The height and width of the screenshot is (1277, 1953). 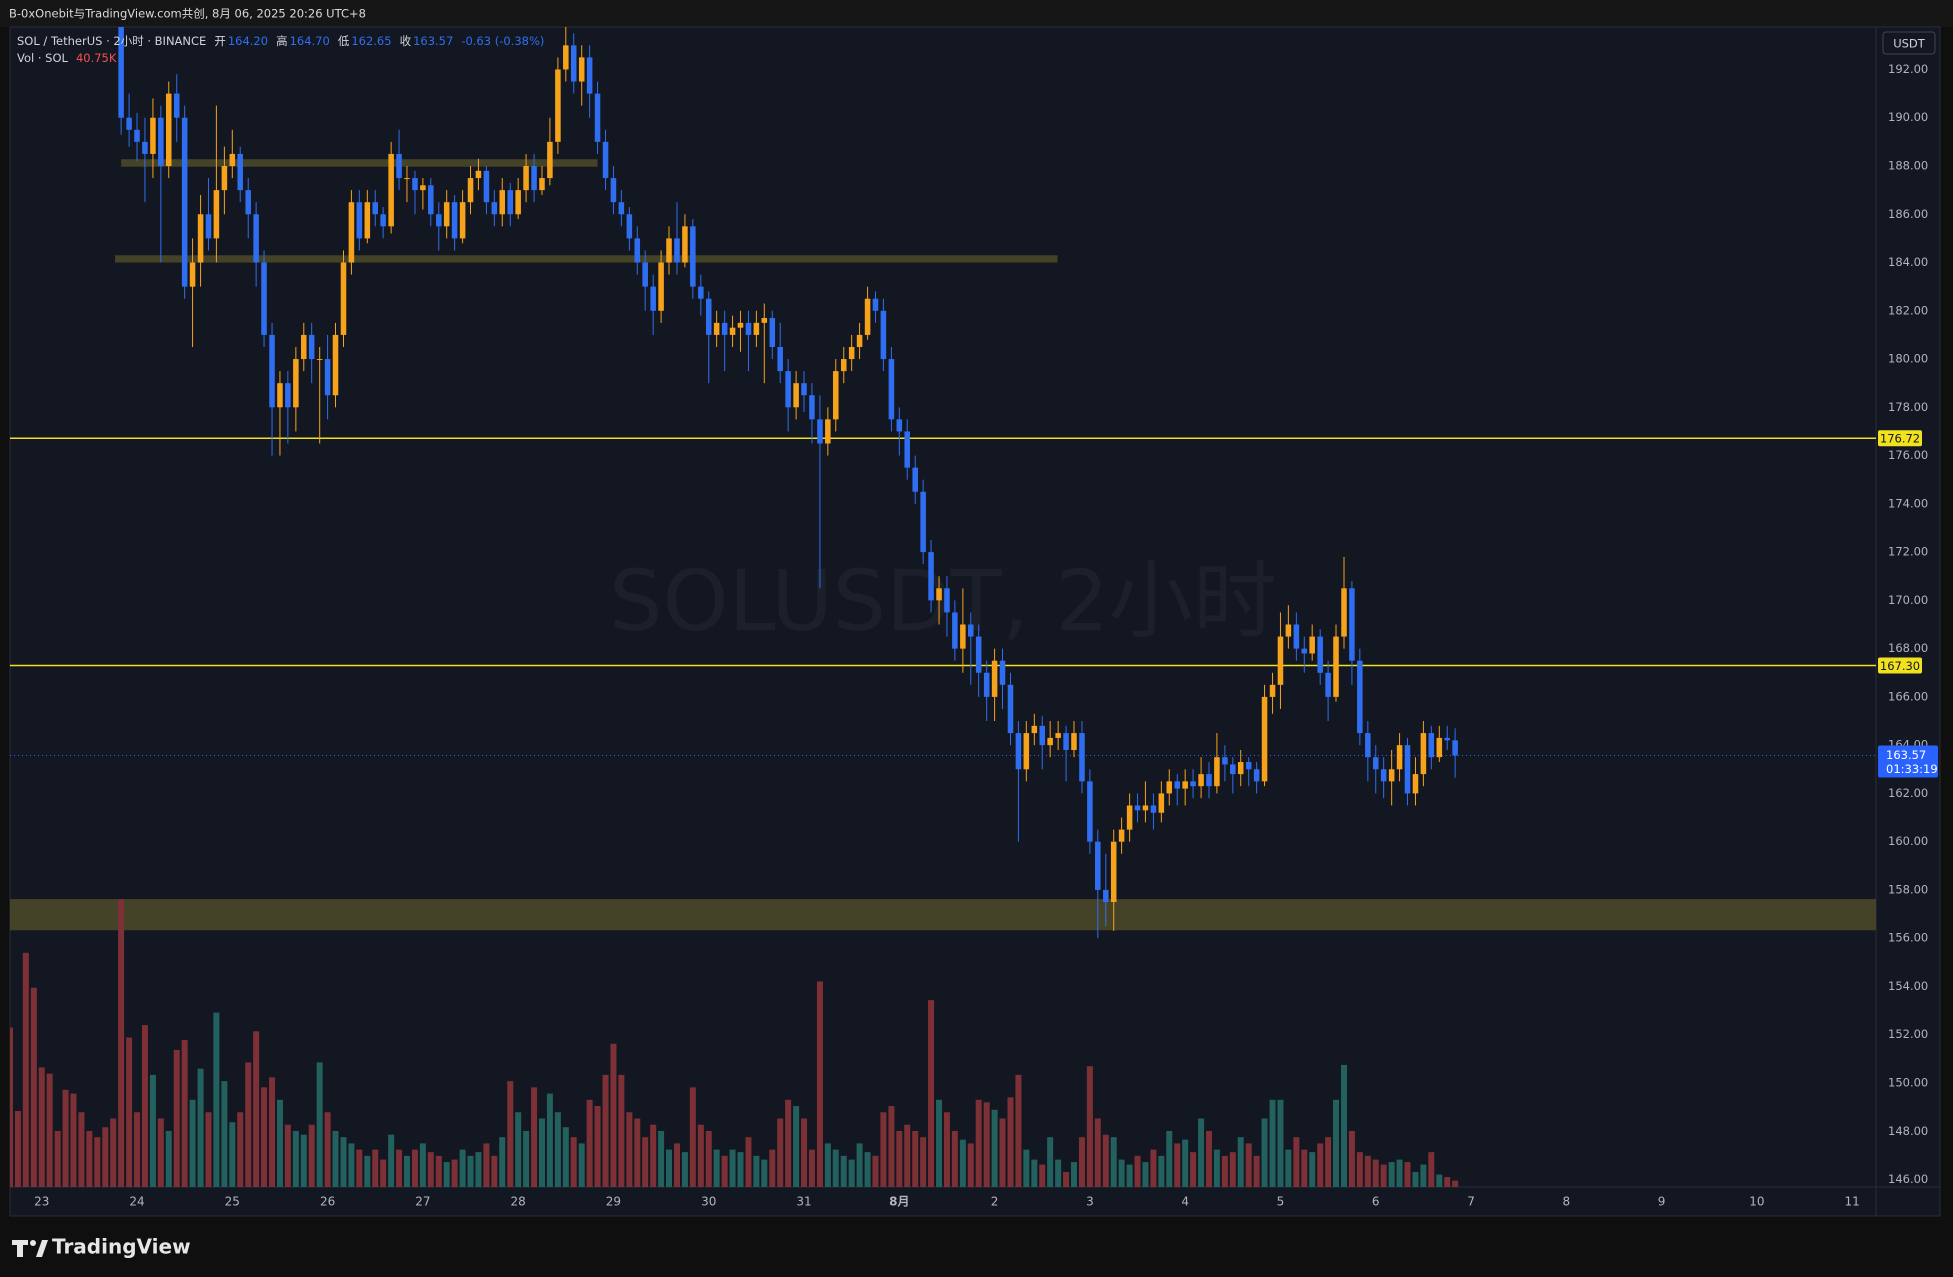 What do you see at coordinates (1900, 666) in the screenshot?
I see `price-line-label: 167.30` at bounding box center [1900, 666].